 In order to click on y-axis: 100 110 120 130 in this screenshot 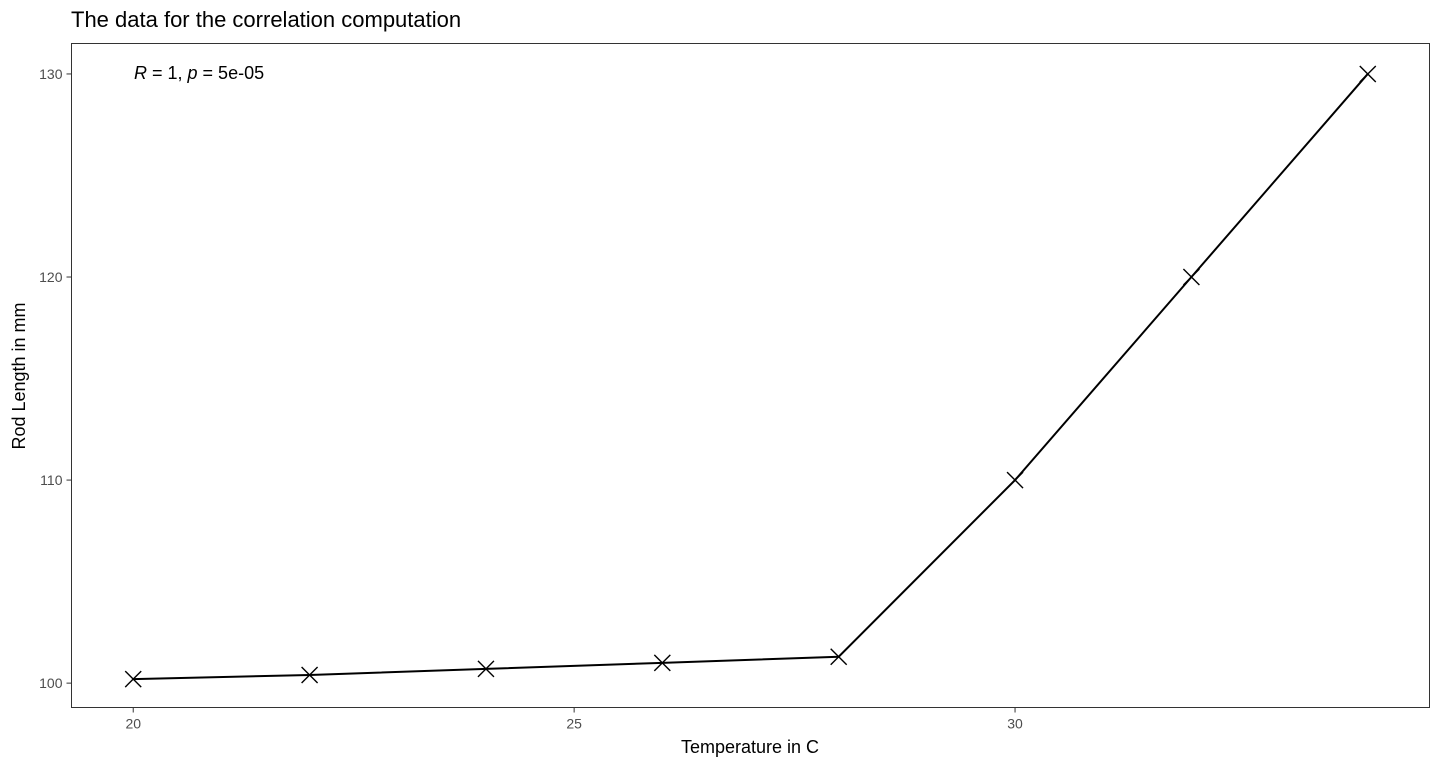, I will do `click(55, 378)`.